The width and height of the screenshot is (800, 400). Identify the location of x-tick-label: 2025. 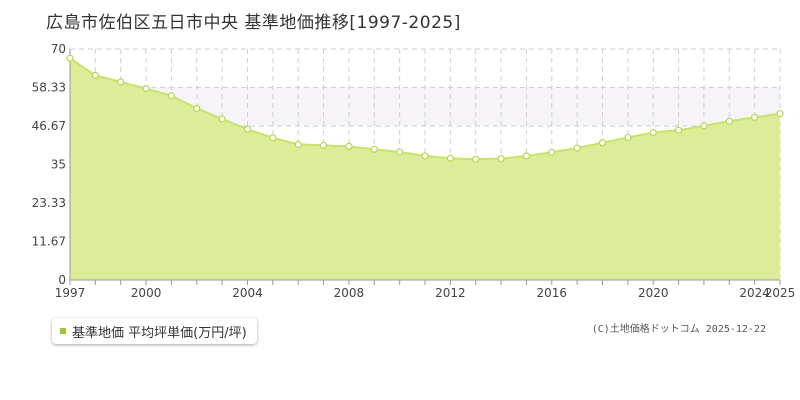
(780, 293).